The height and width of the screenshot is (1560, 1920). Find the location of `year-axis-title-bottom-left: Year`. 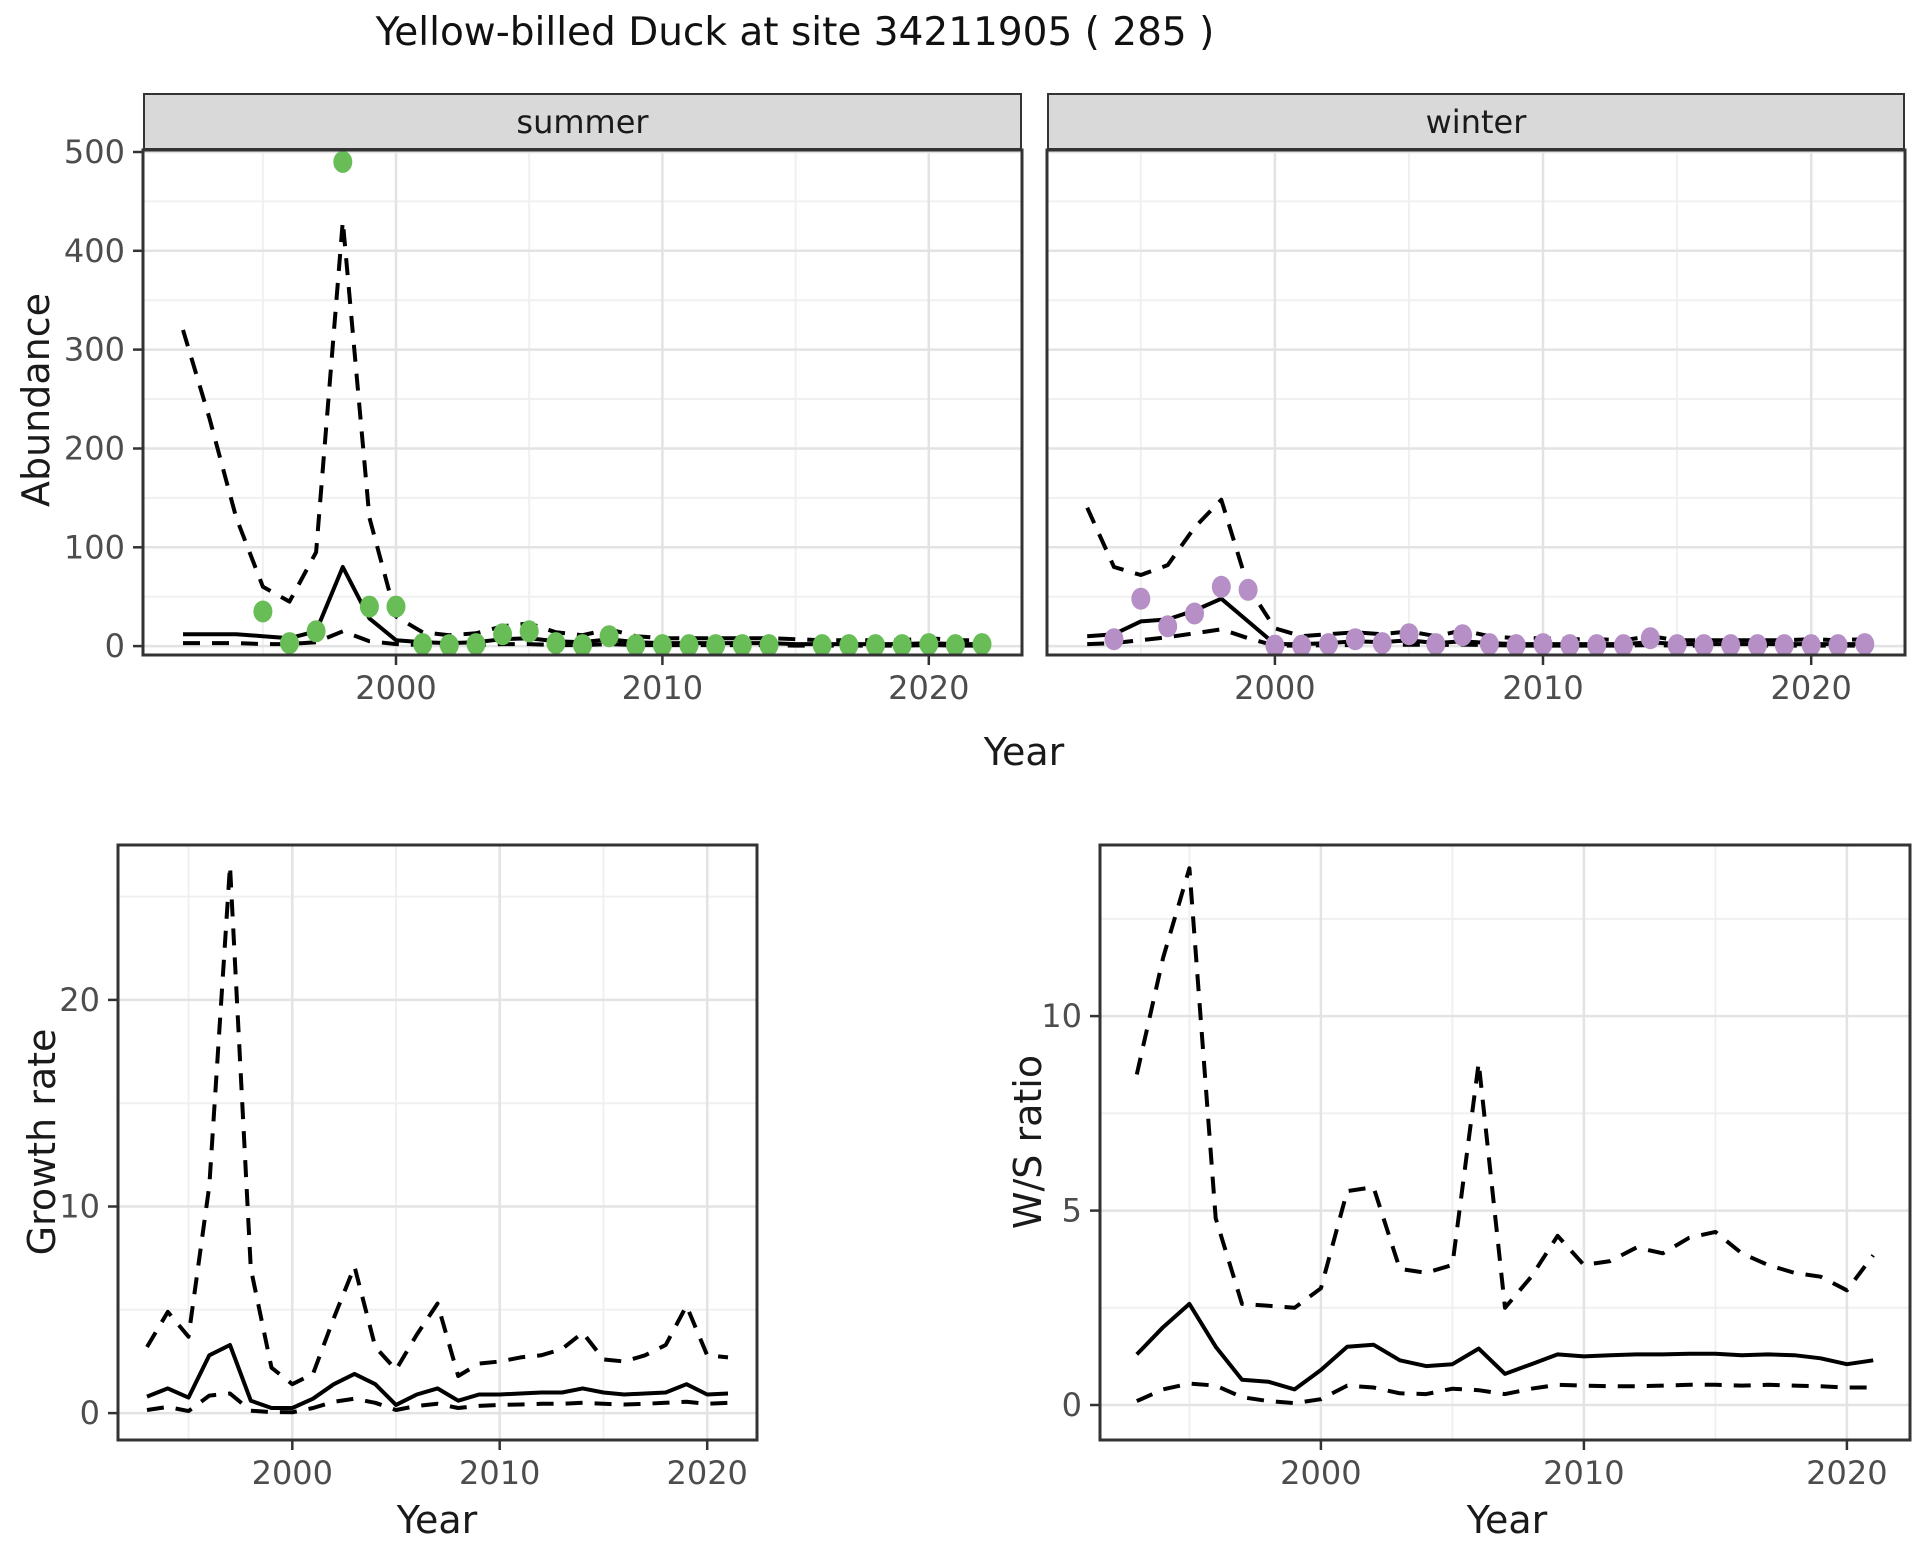

year-axis-title-bottom-left: Year is located at coordinates (437, 1520).